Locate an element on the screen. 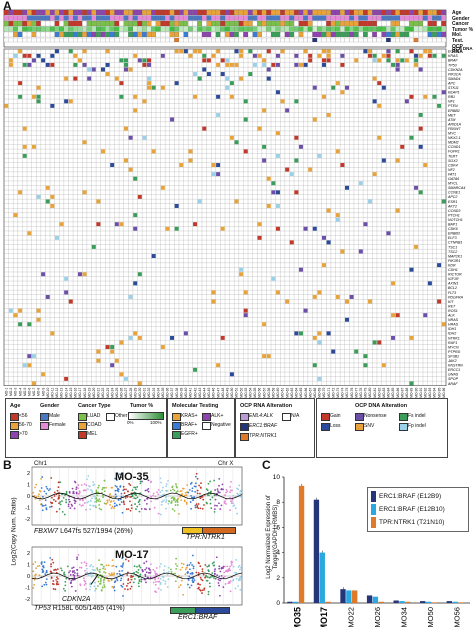  gene-label: CDK6 is located at coordinates (453, 229).